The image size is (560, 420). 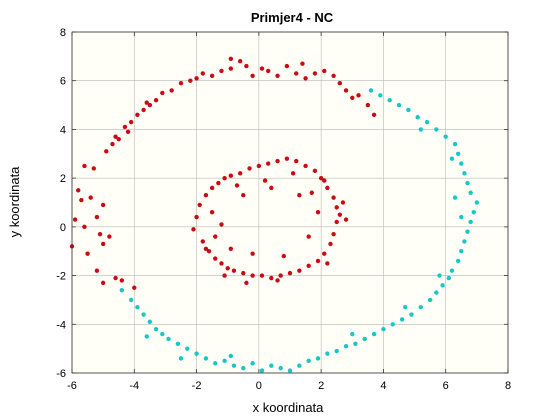 What do you see at coordinates (259, 386) in the screenshot?
I see `x-tick-label: 0` at bounding box center [259, 386].